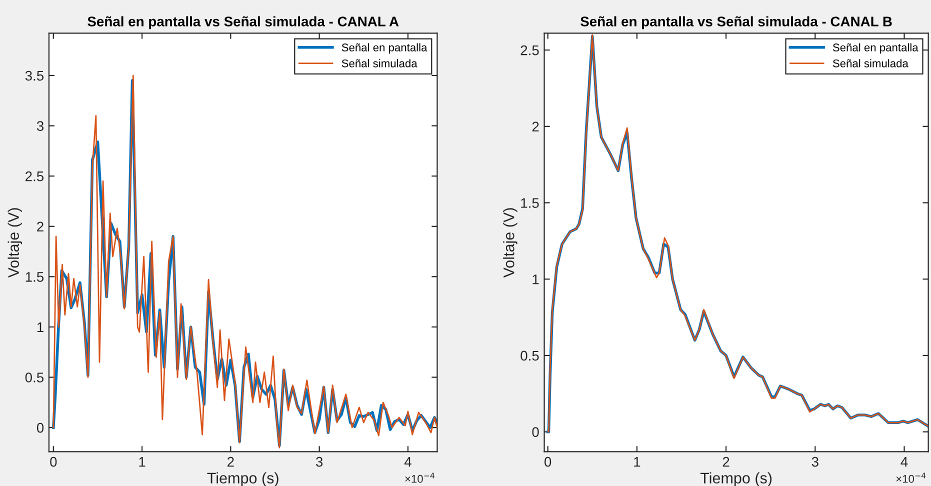 This screenshot has width=931, height=486. What do you see at coordinates (40, 126) in the screenshot?
I see `y-tick-label: 3` at bounding box center [40, 126].